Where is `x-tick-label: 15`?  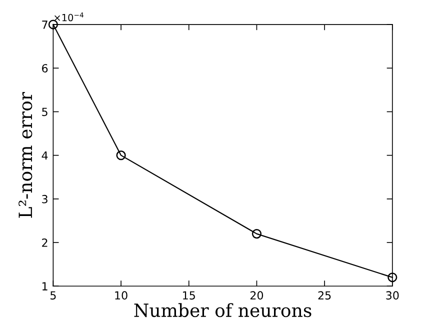
x-tick-label: 15 is located at coordinates (189, 295).